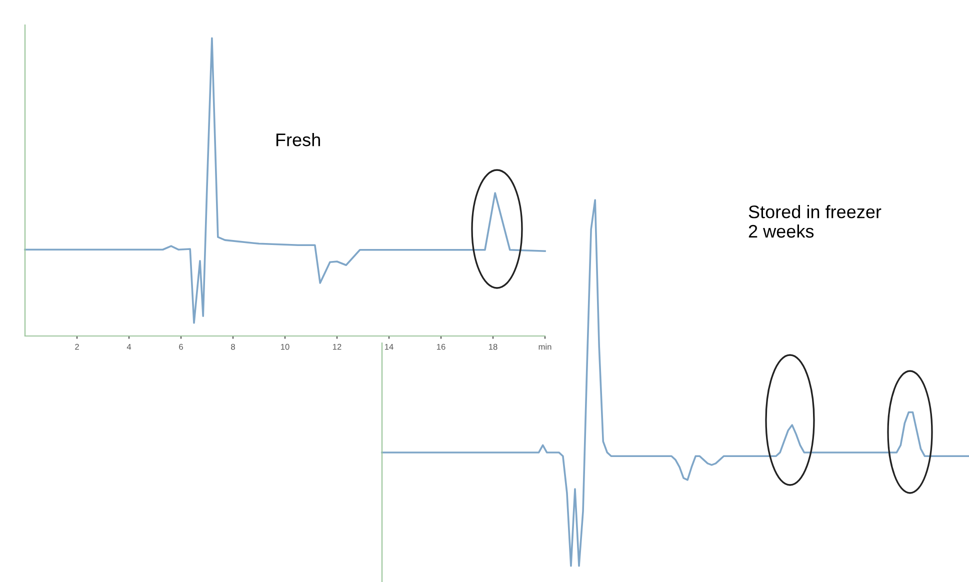 The width and height of the screenshot is (969, 582). I want to click on x-tick-label: 2, so click(77, 347).